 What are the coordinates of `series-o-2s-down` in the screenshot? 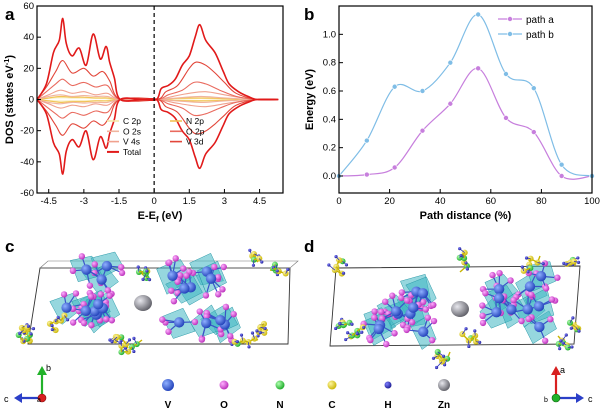 It's located at (157, 101).